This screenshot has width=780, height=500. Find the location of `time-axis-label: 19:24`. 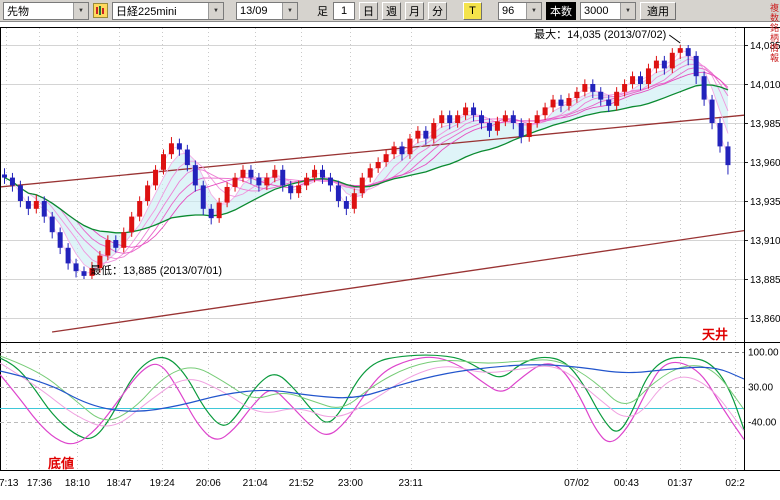

time-axis-label: 19:24 is located at coordinates (162, 483).